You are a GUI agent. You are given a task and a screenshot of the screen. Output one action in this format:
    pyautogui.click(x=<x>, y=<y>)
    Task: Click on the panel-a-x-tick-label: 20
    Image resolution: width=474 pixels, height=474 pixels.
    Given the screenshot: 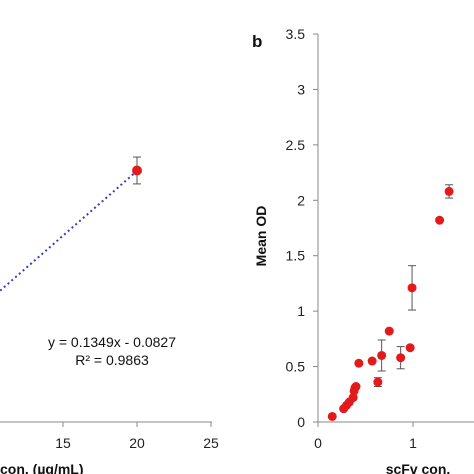 What is the action you would take?
    pyautogui.click(x=137, y=443)
    